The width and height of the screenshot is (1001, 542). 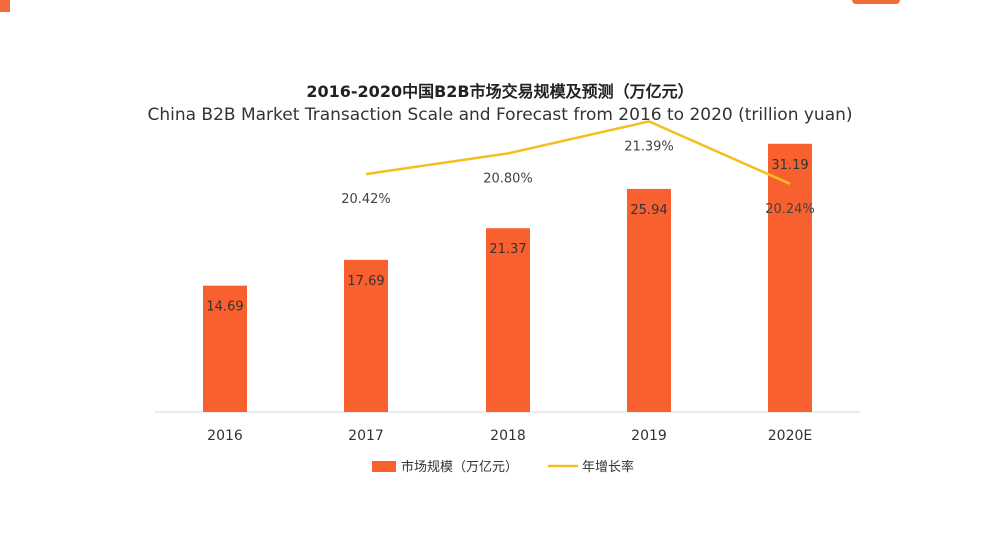 I want to click on legend-bar-swatch, so click(x=384, y=466).